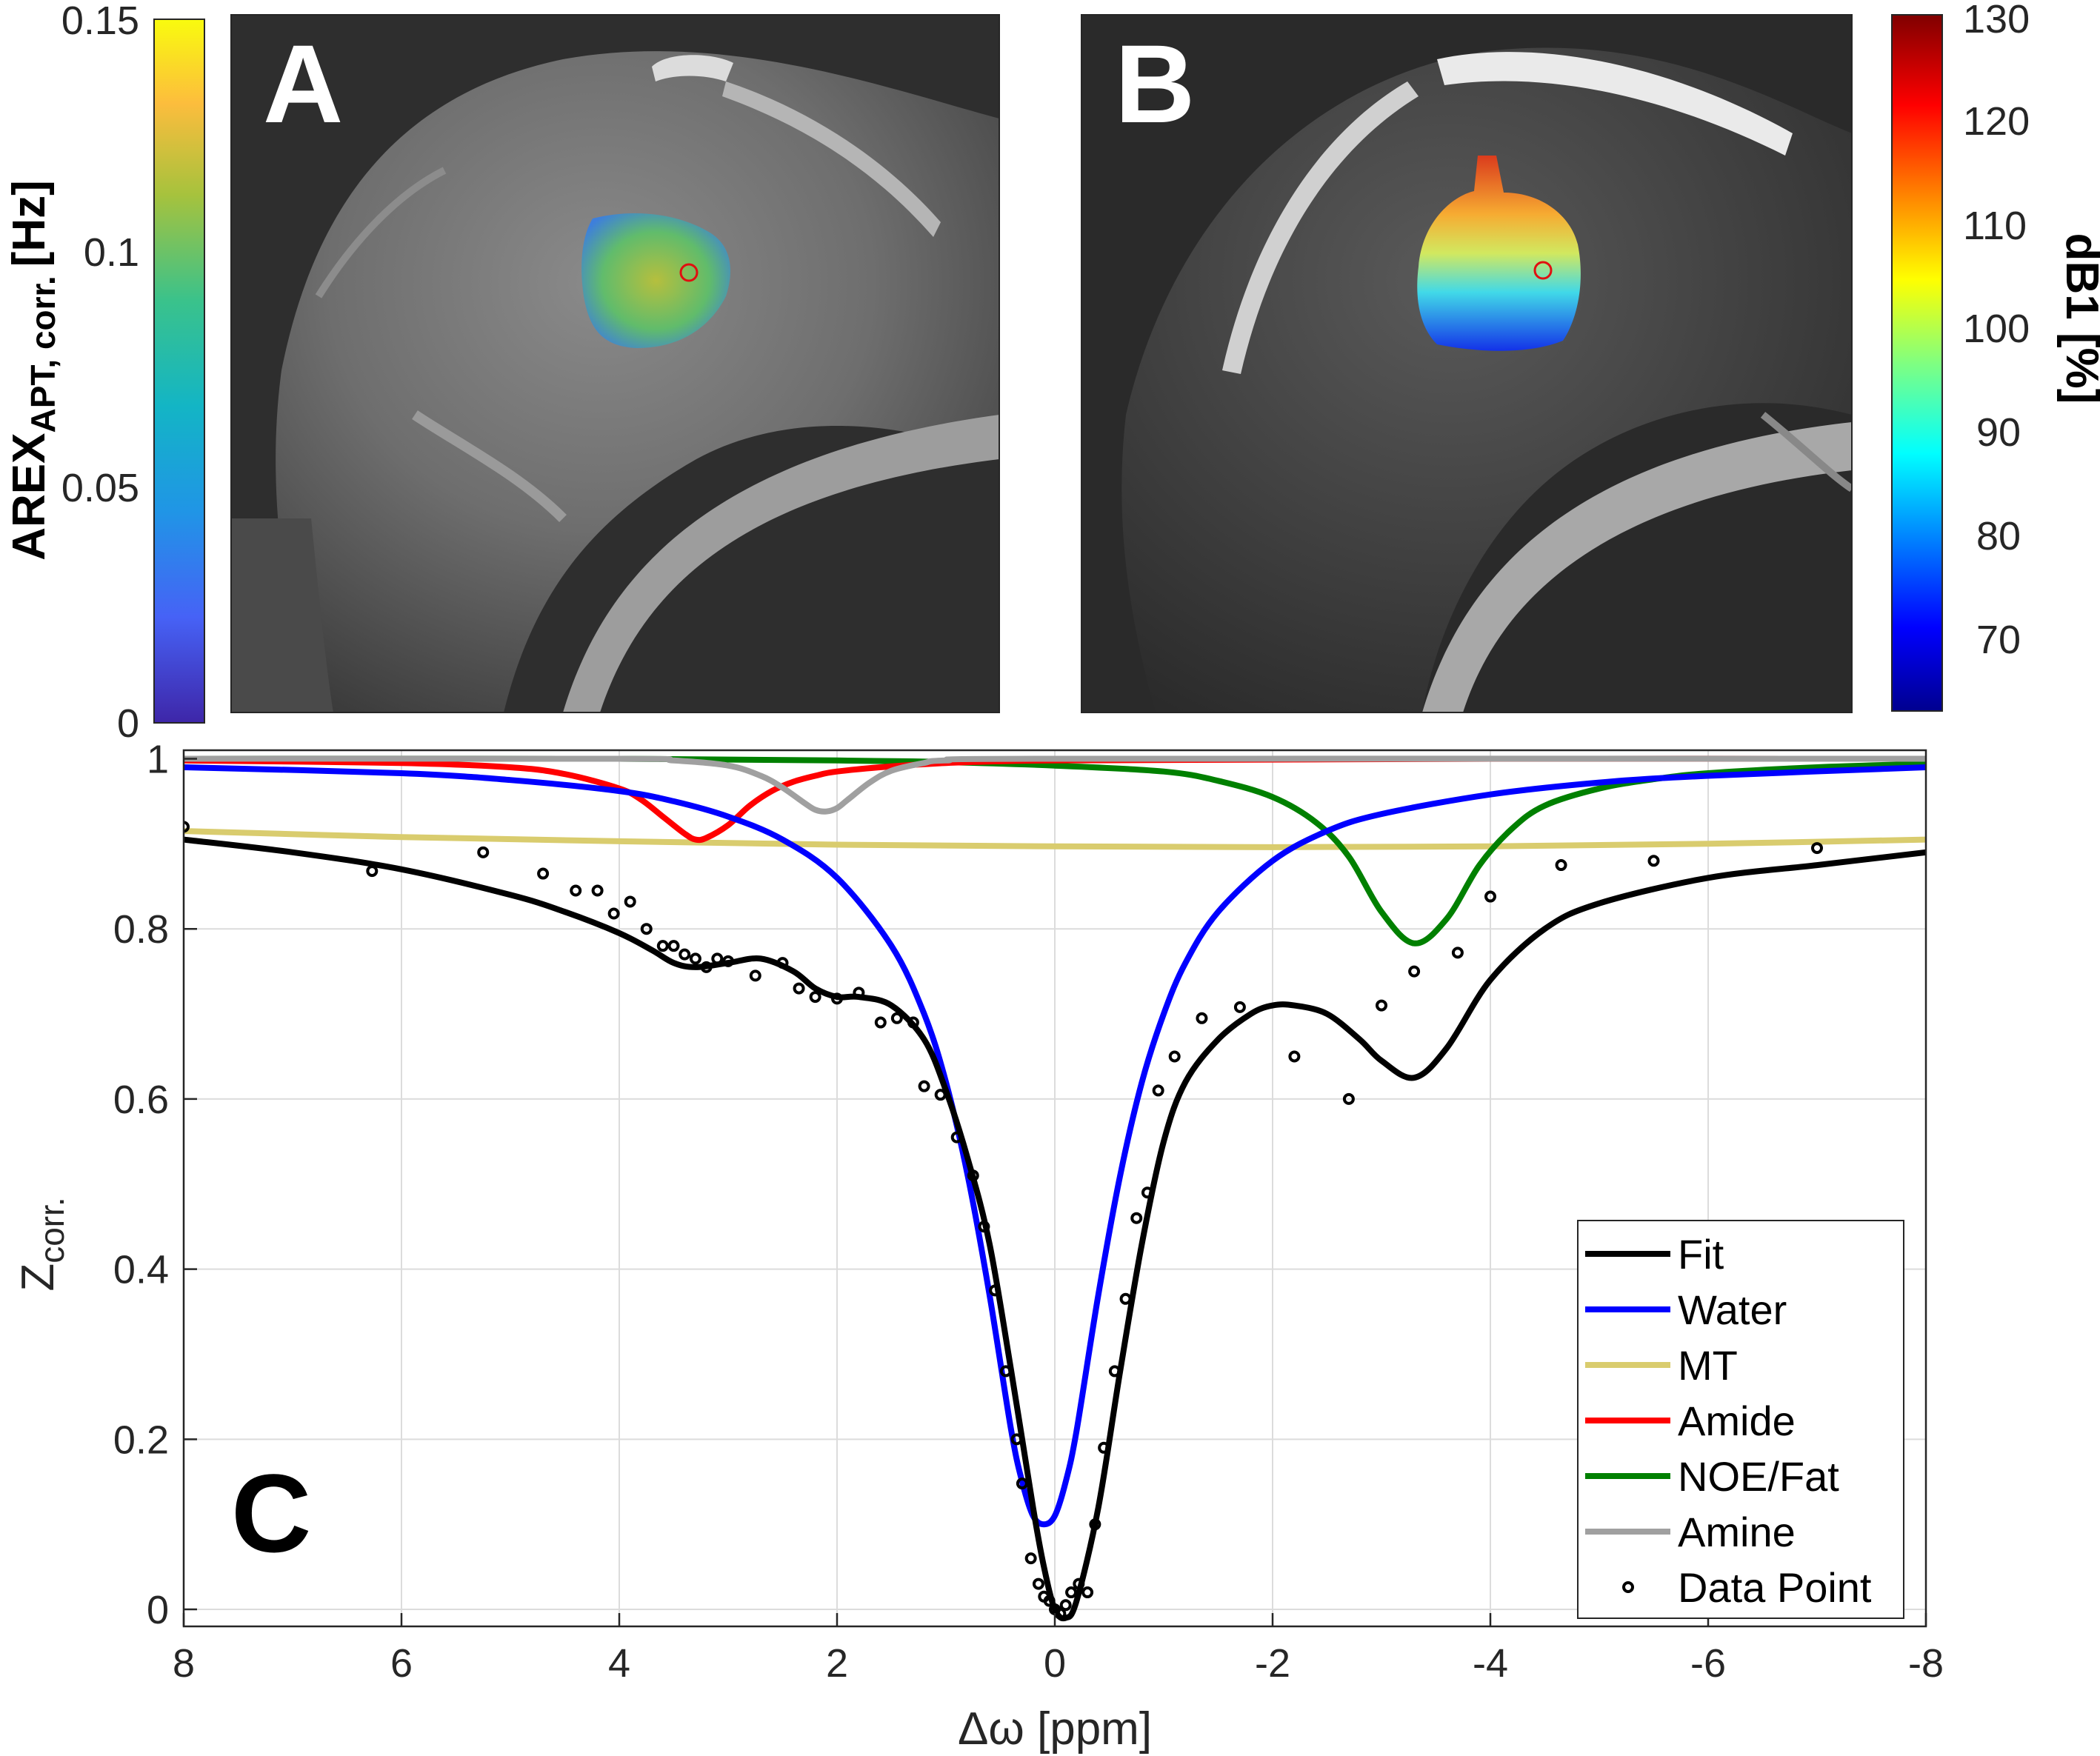 This screenshot has width=2100, height=1756. I want to click on colorbar-a-tick: 0.15, so click(100, 21).